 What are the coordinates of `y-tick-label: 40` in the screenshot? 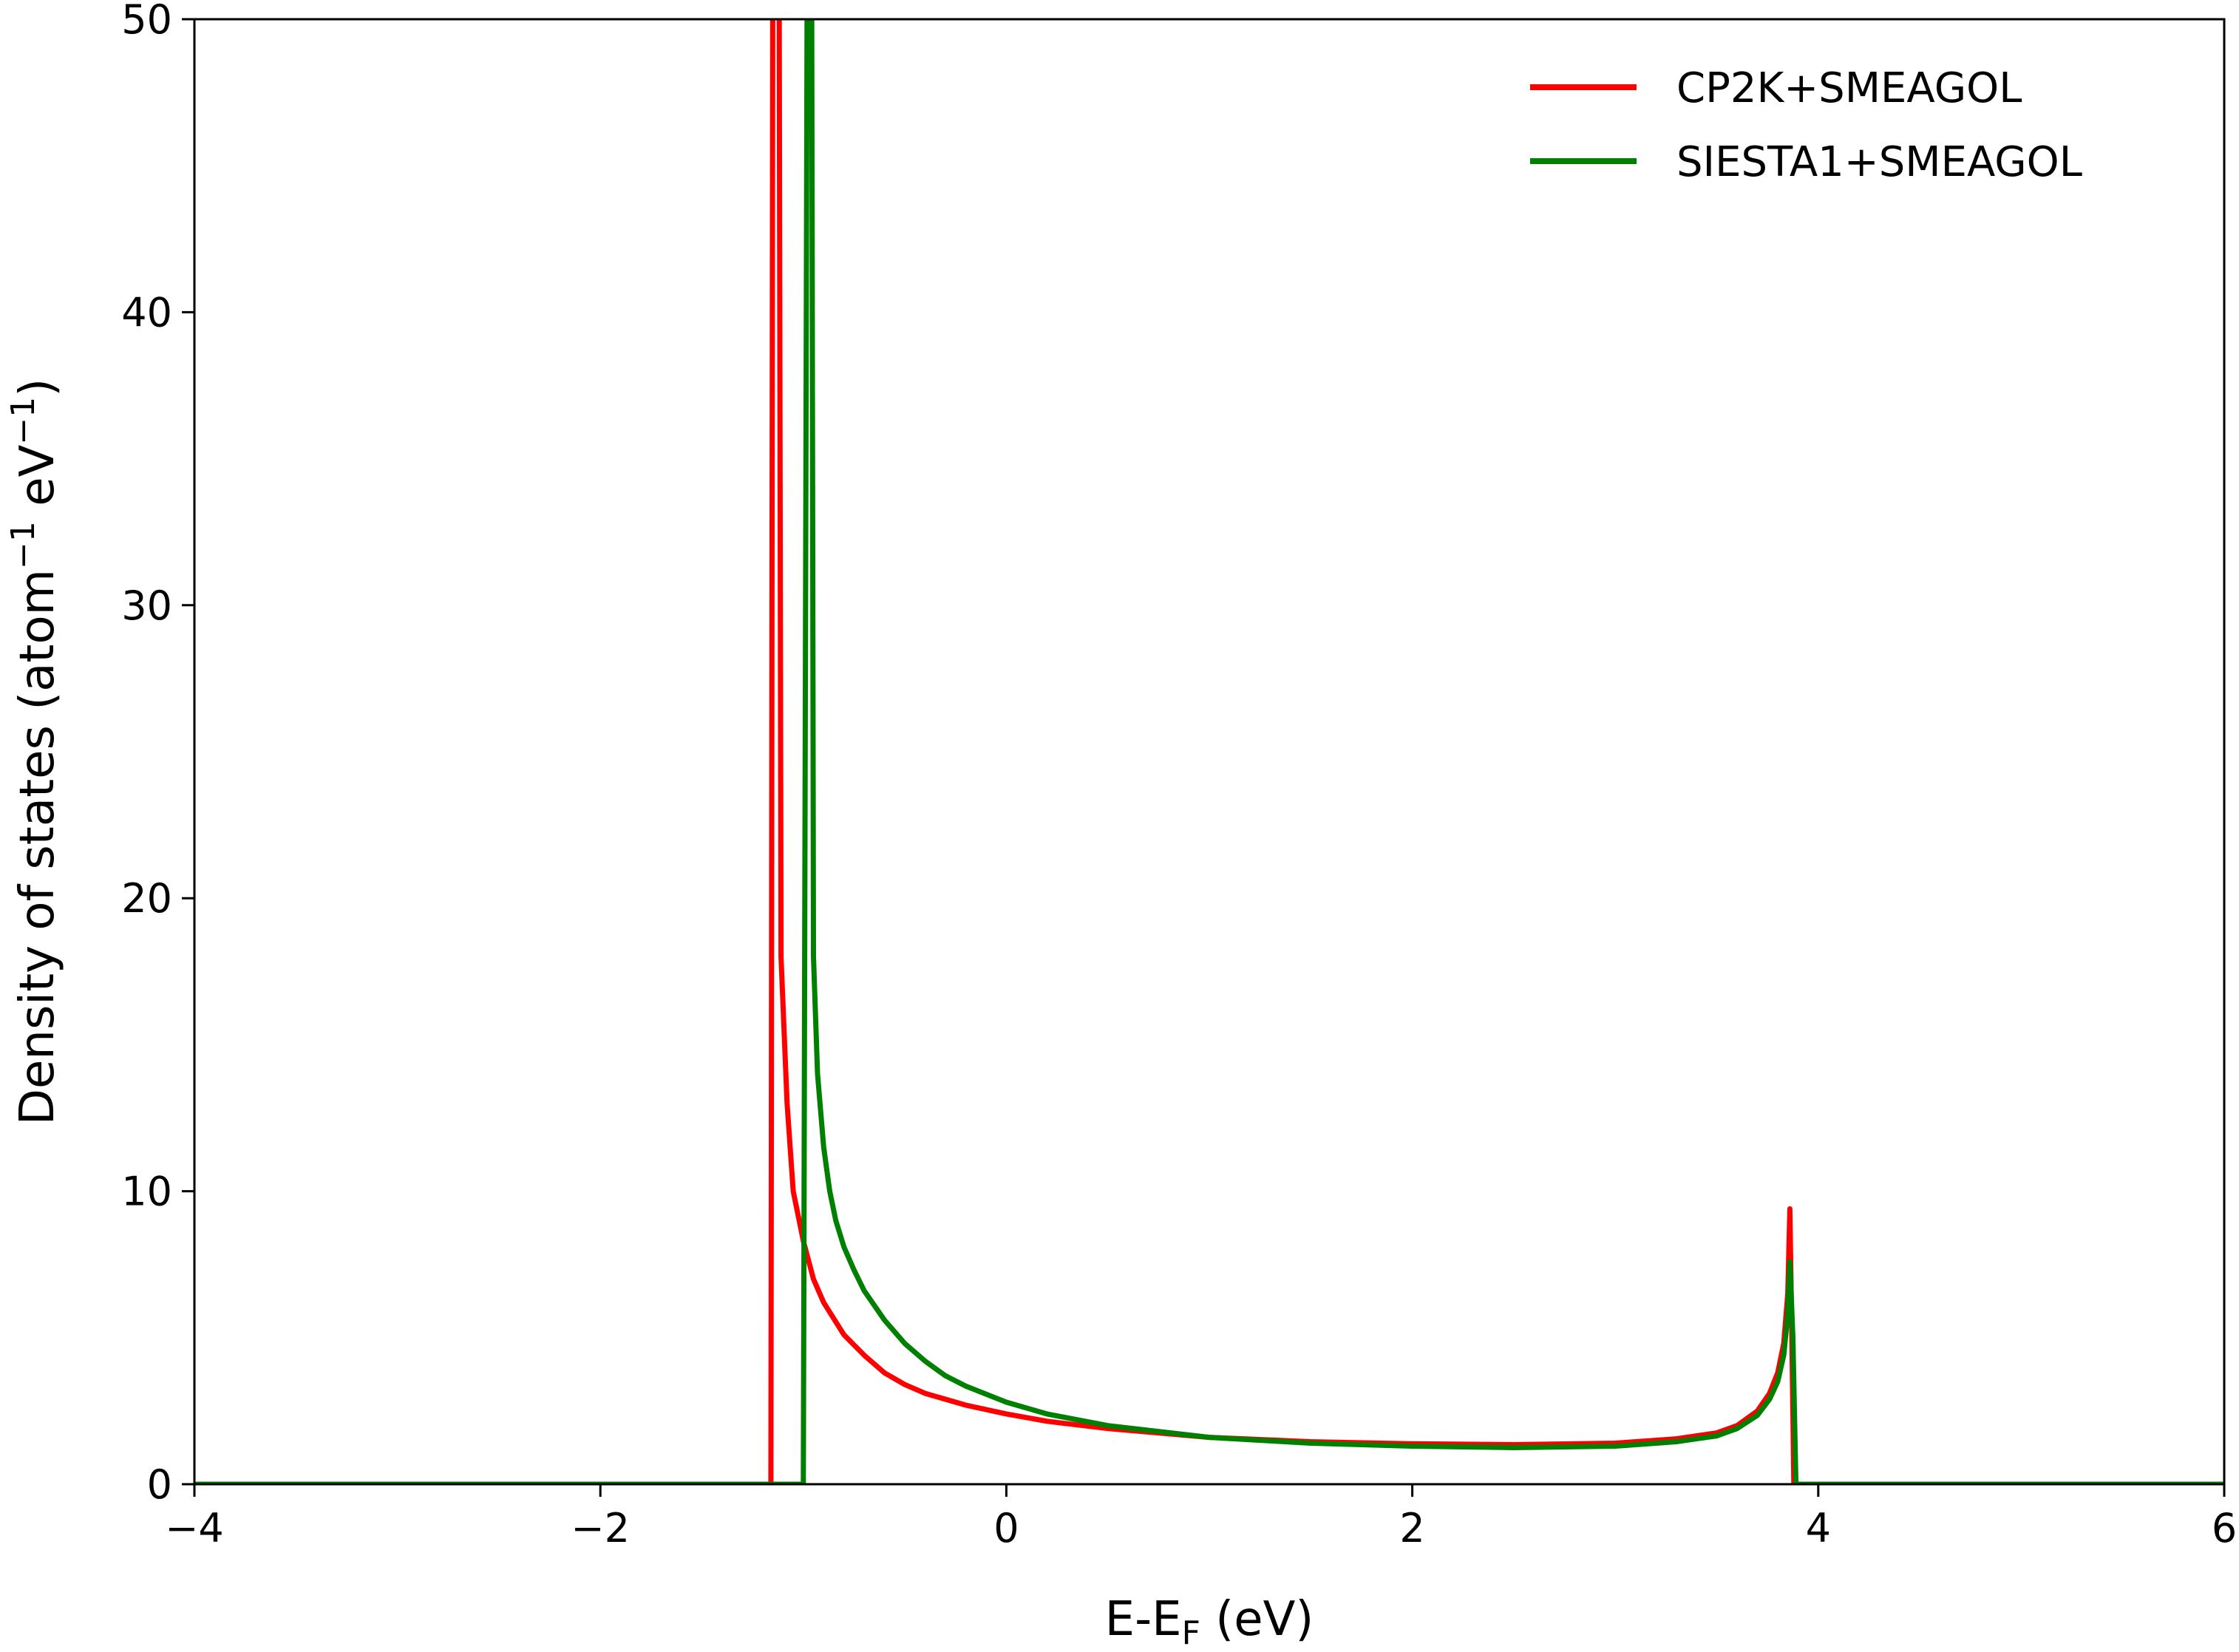 It's located at (146, 312).